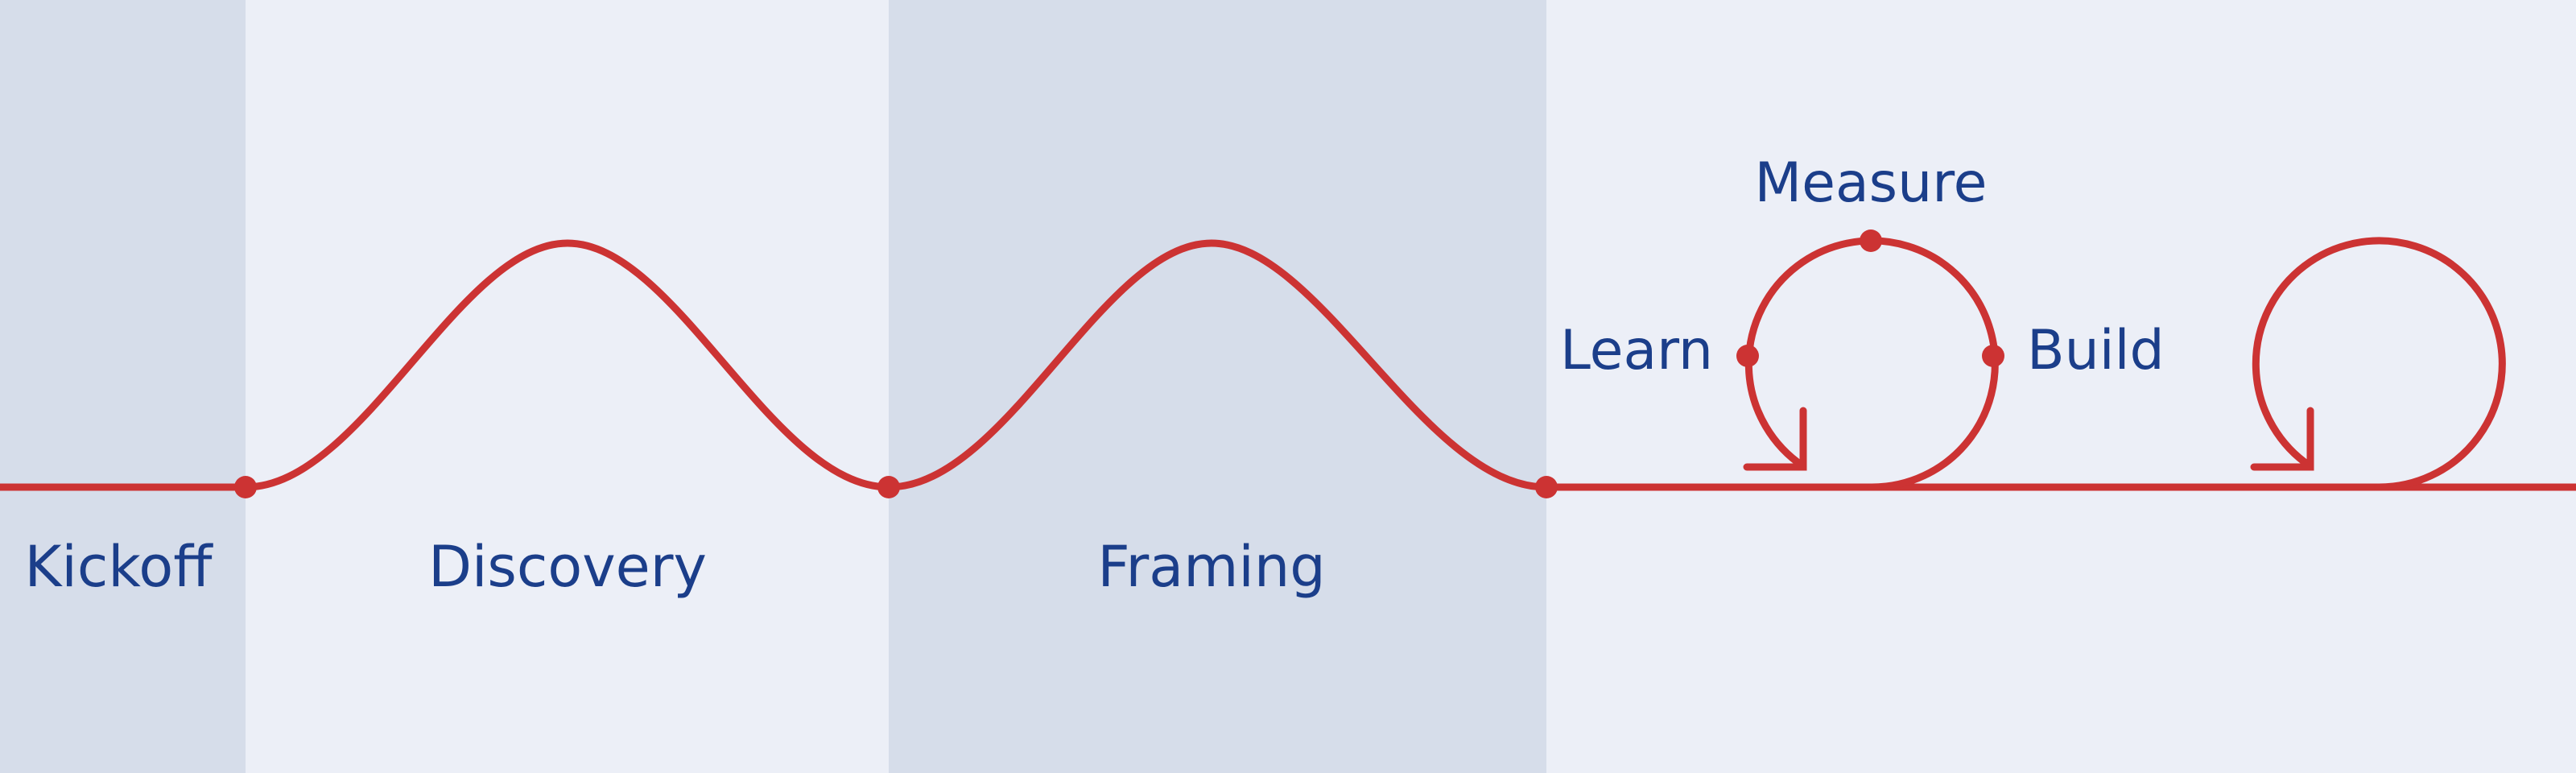 This screenshot has width=2576, height=773. Describe the element at coordinates (1747, 356) in the screenshot. I see `node-learn` at that location.